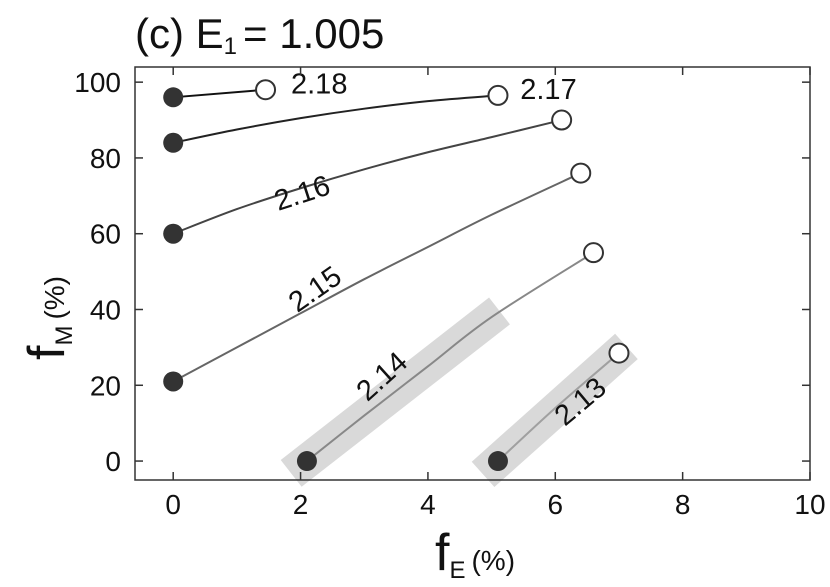 This screenshot has width=830, height=587. I want to click on chart-title-subscript: 1, so click(230, 46).